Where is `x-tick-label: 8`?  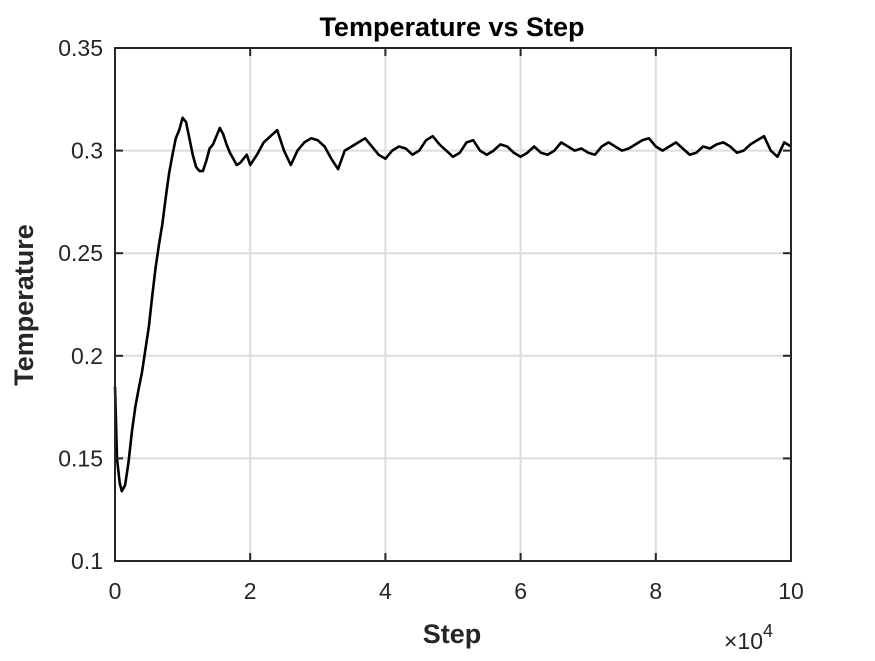 x-tick-label: 8 is located at coordinates (655, 591).